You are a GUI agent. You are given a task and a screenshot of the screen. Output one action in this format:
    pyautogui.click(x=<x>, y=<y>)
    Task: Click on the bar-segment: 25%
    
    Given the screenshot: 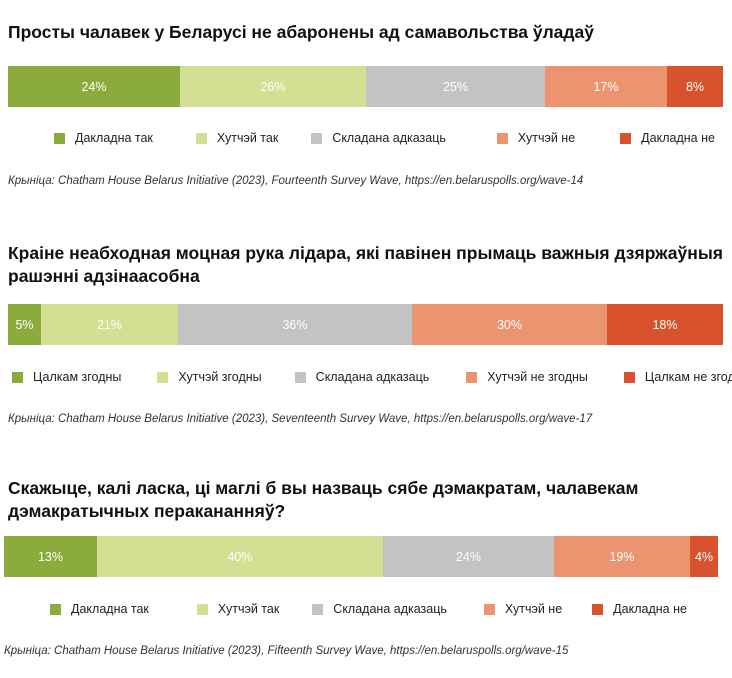 What is the action you would take?
    pyautogui.click(x=455, y=86)
    